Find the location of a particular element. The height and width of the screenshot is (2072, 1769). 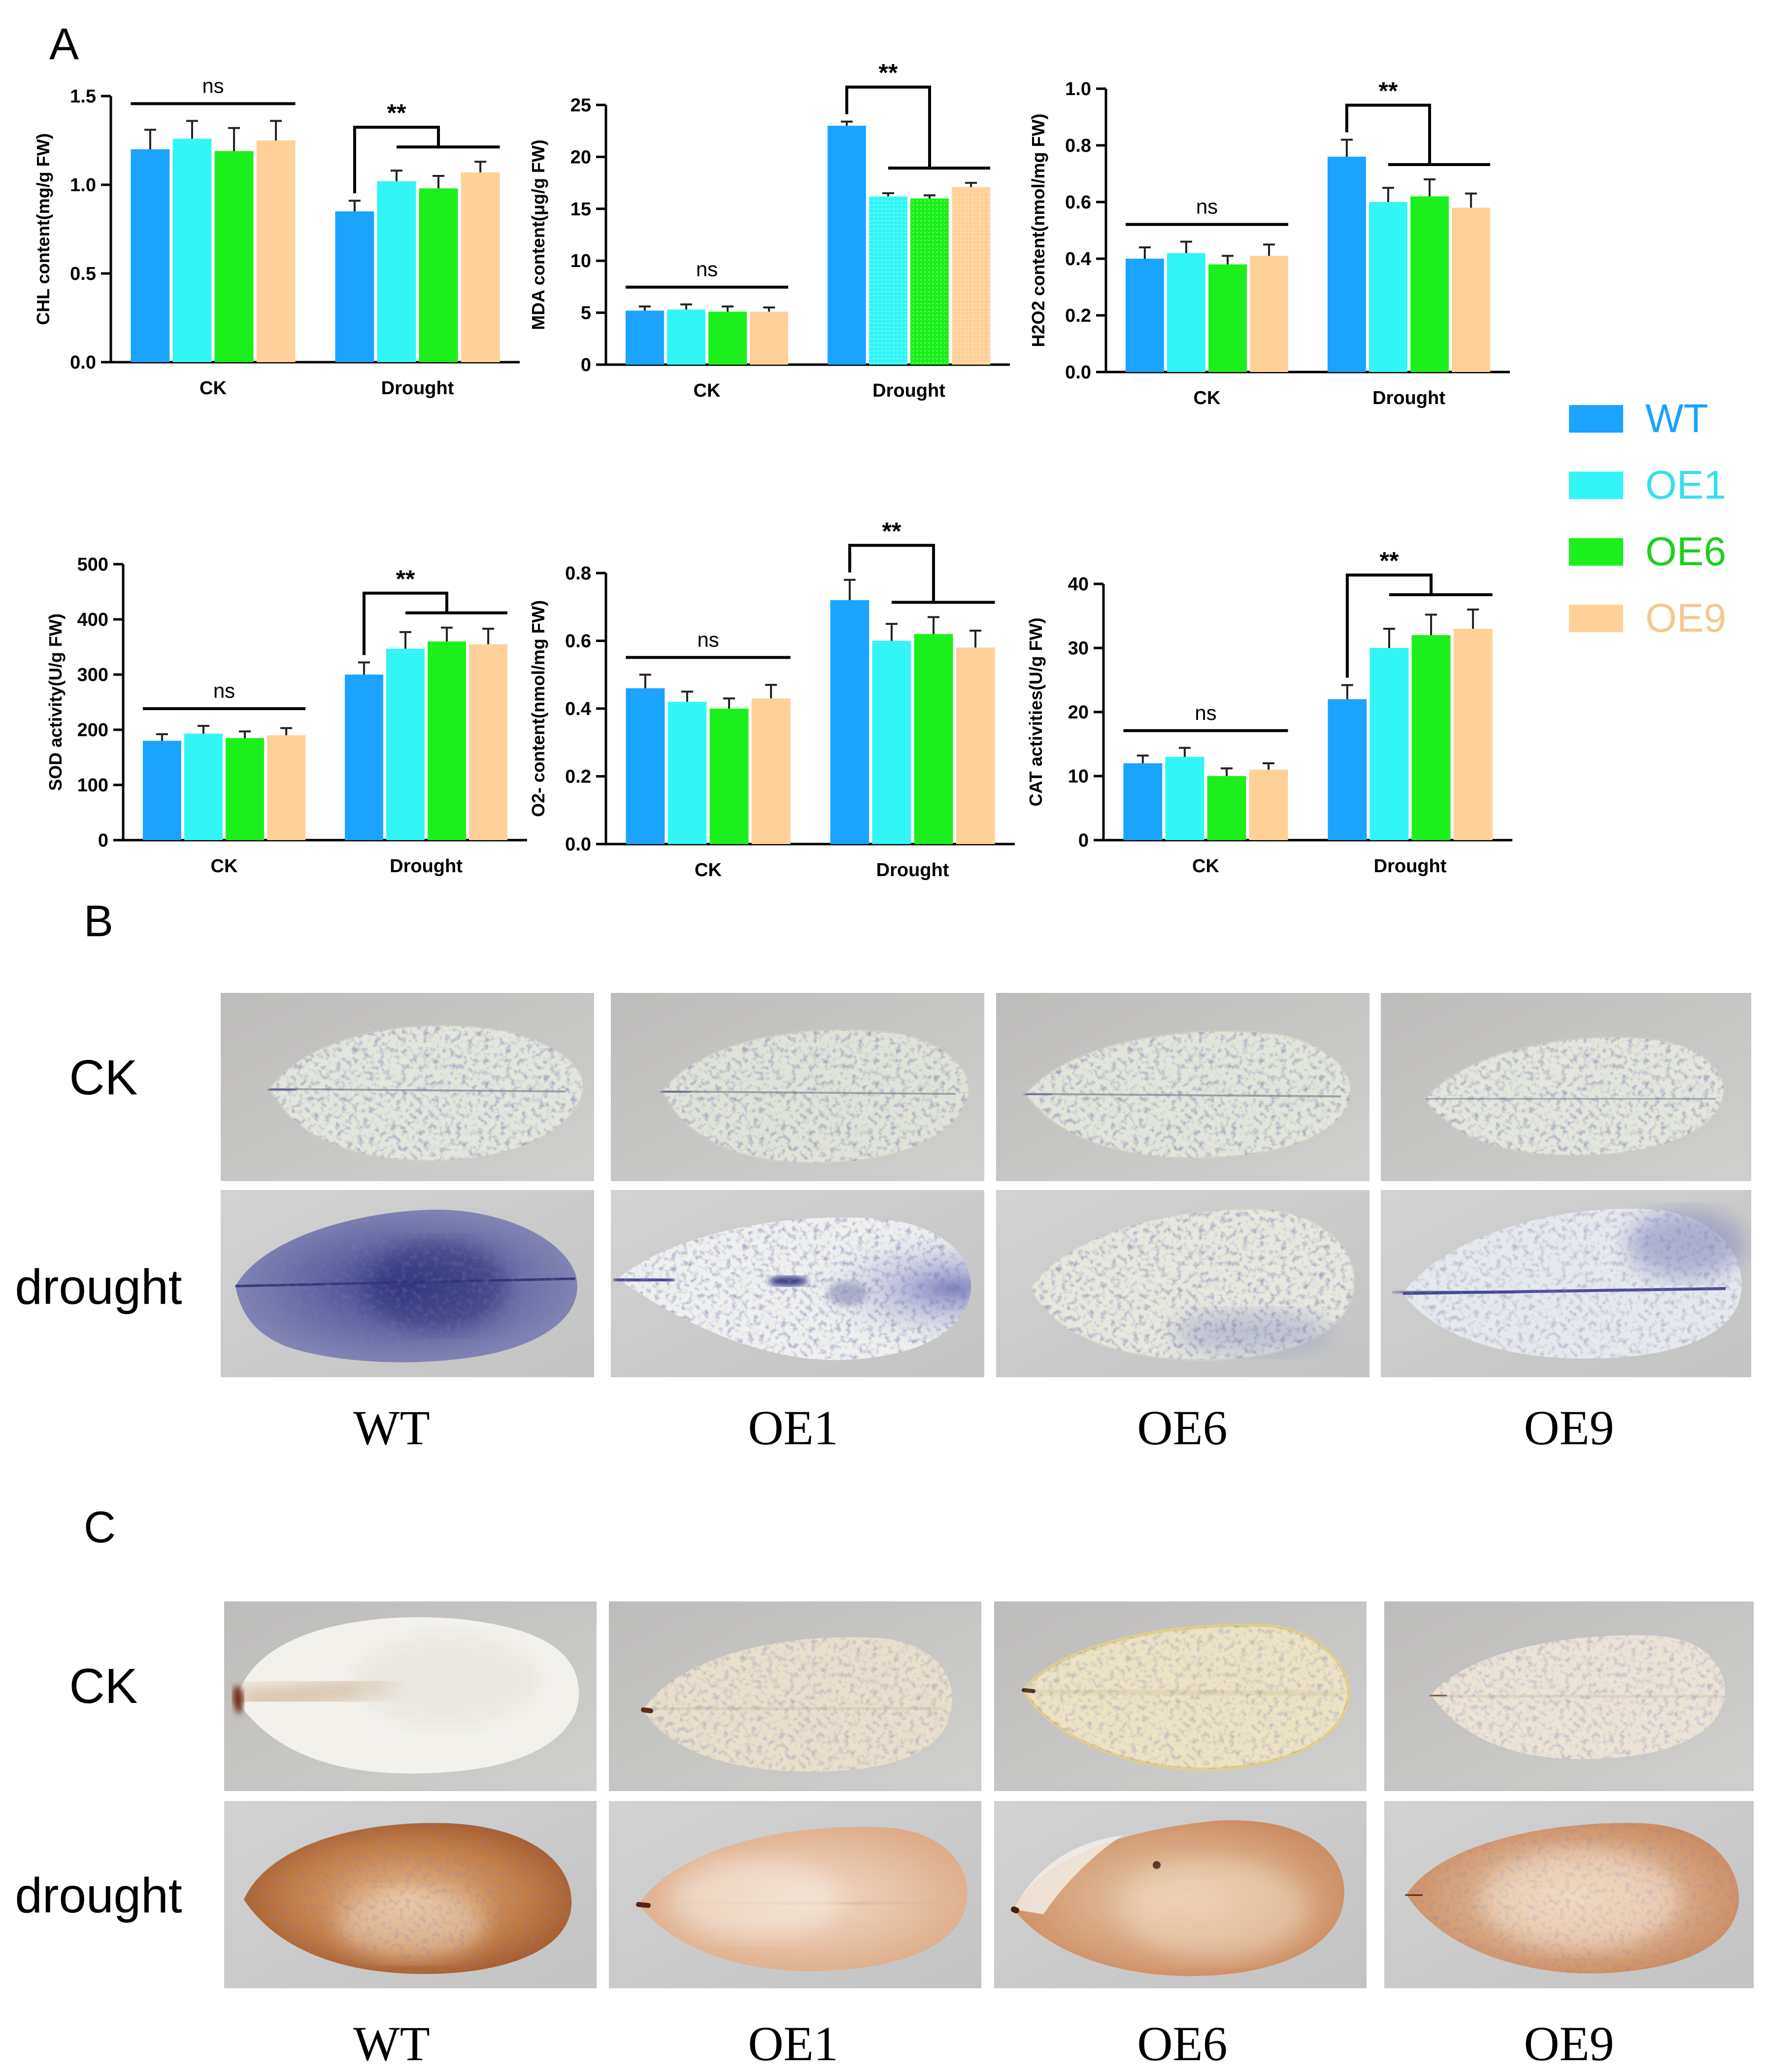

staining-b-col-oe9: OE9 is located at coordinates (1569, 1427).